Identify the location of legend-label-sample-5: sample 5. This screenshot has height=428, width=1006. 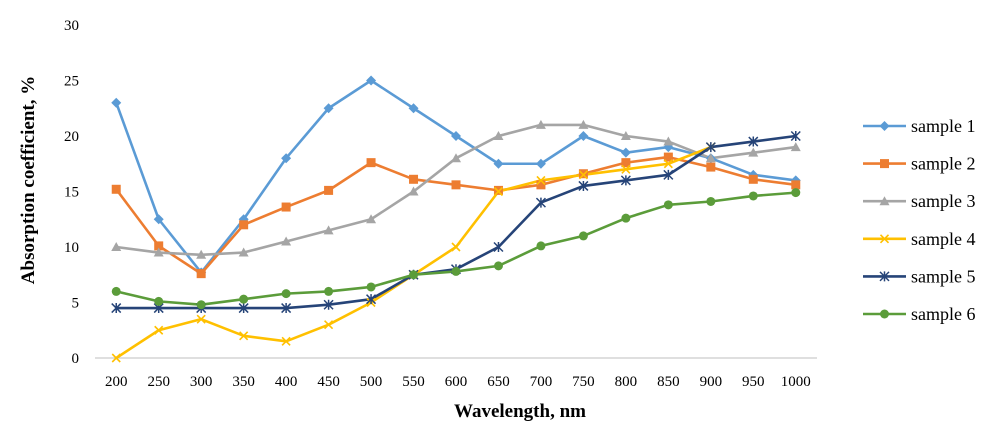
(943, 276).